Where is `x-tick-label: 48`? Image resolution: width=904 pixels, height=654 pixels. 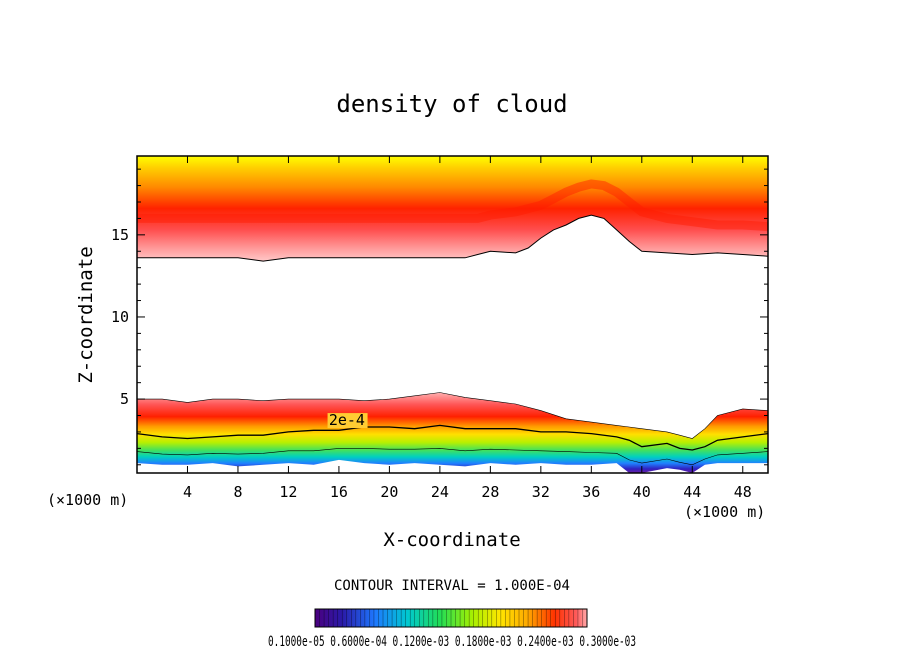 x-tick-label: 48 is located at coordinates (743, 492).